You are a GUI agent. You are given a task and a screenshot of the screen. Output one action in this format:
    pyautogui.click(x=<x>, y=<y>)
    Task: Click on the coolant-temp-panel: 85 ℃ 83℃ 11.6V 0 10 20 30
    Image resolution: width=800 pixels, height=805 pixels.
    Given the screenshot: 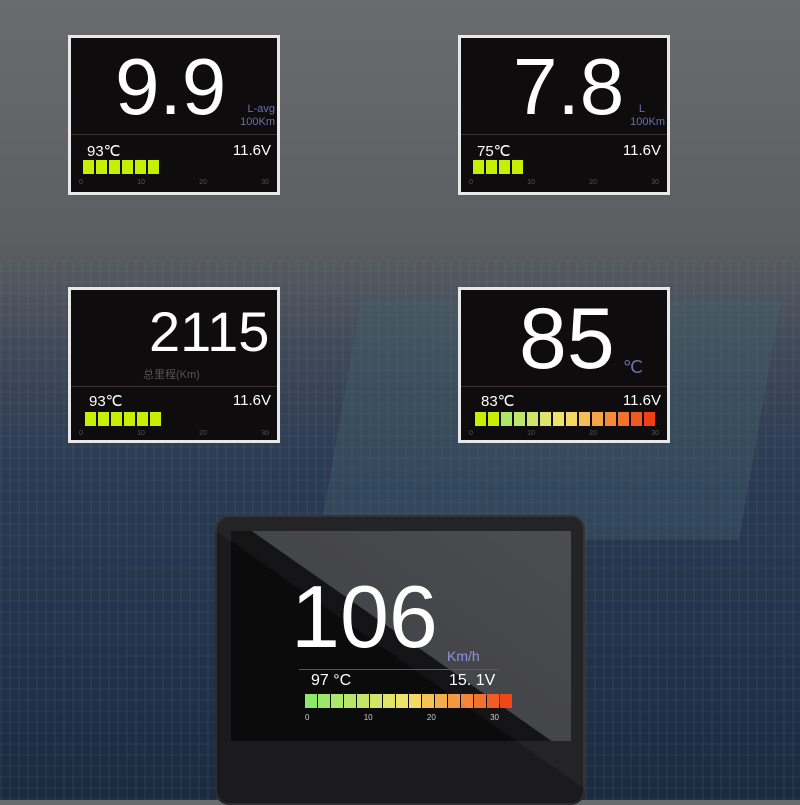 What is the action you would take?
    pyautogui.click(x=564, y=365)
    